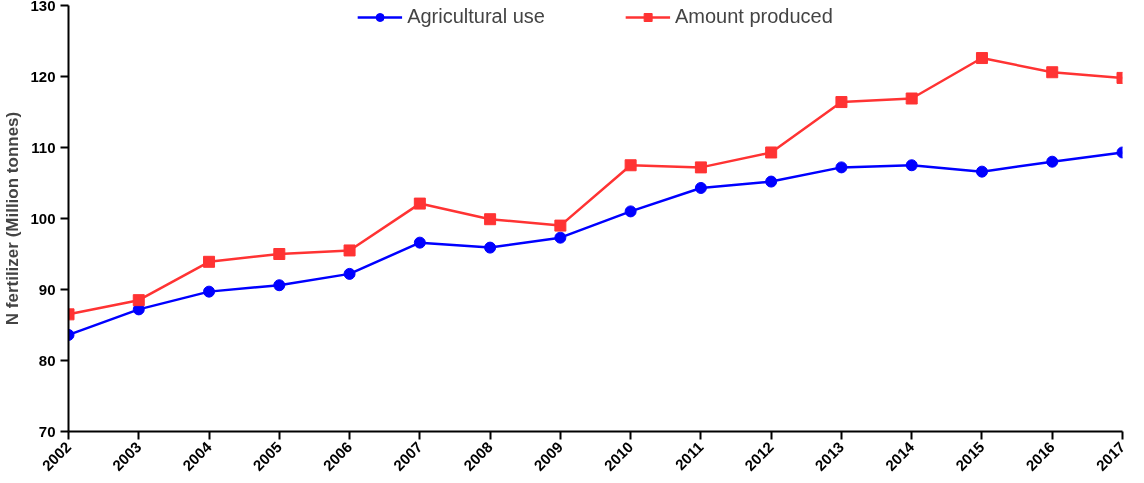  Describe the element at coordinates (43, 7) in the screenshot. I see `y-tick-label: 130` at that location.